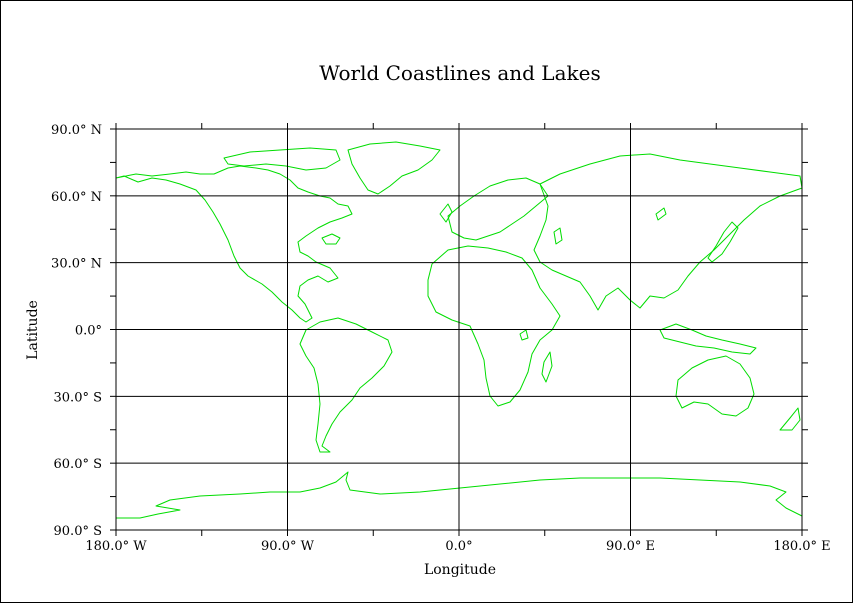  Describe the element at coordinates (708, 339) in the screenshot. I see `coastline-se-asia-islands` at that location.